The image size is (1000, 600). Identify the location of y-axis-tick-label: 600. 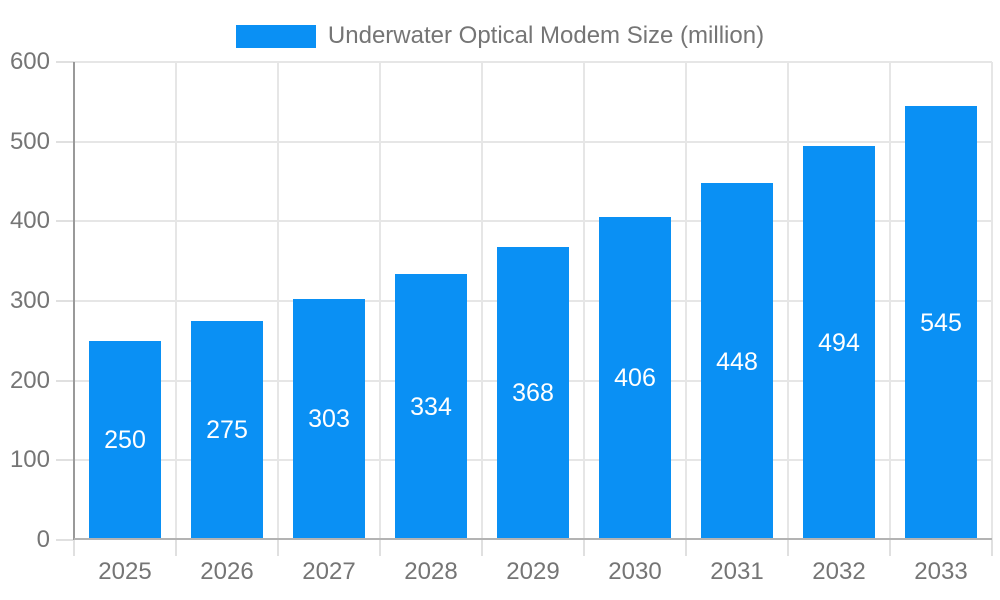
(29, 61).